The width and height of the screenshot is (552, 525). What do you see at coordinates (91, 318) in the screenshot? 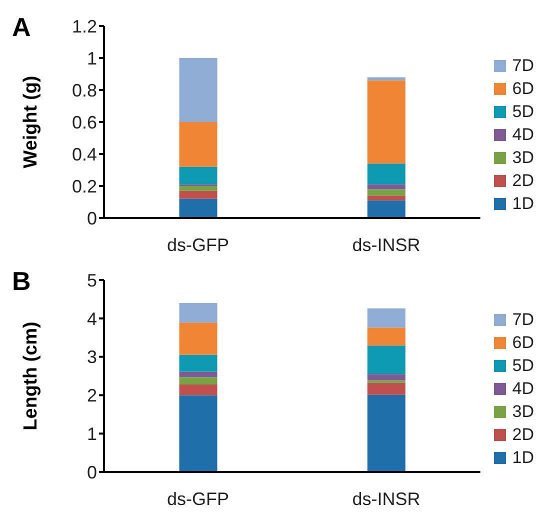
I see `y-tick-label: 4` at bounding box center [91, 318].